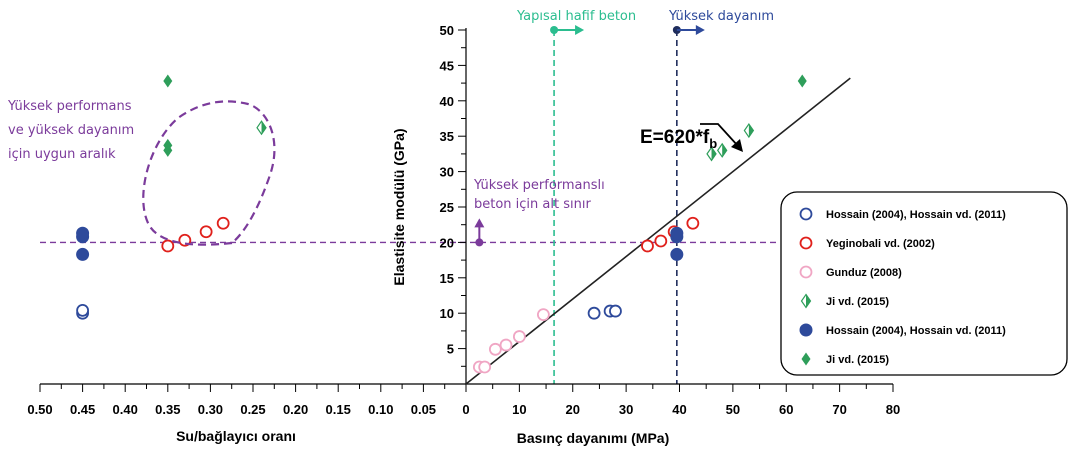 This screenshot has width=1071, height=456. I want to click on legend-box, so click(924, 283).